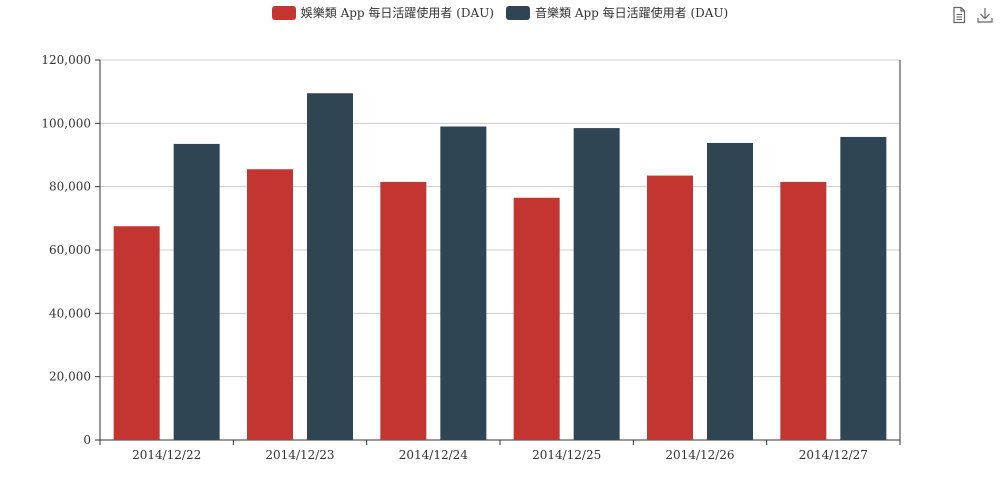  Describe the element at coordinates (699, 455) in the screenshot. I see `x-tick-label: 2014/12/26` at that location.